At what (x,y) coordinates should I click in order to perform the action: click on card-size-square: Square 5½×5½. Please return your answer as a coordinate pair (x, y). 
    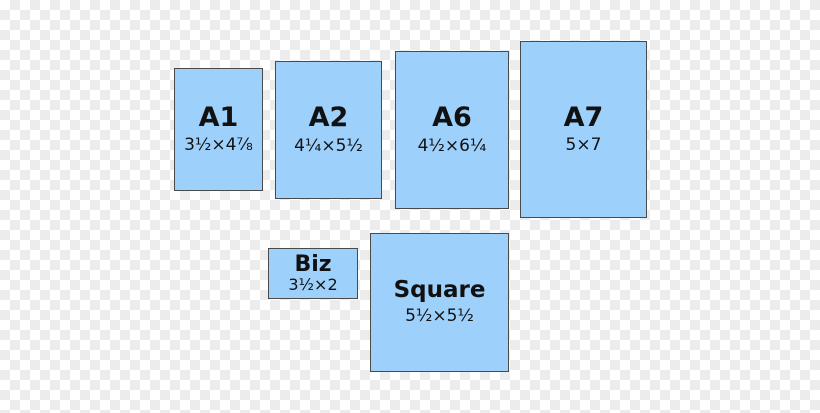
    Looking at the image, I should click on (439, 302).